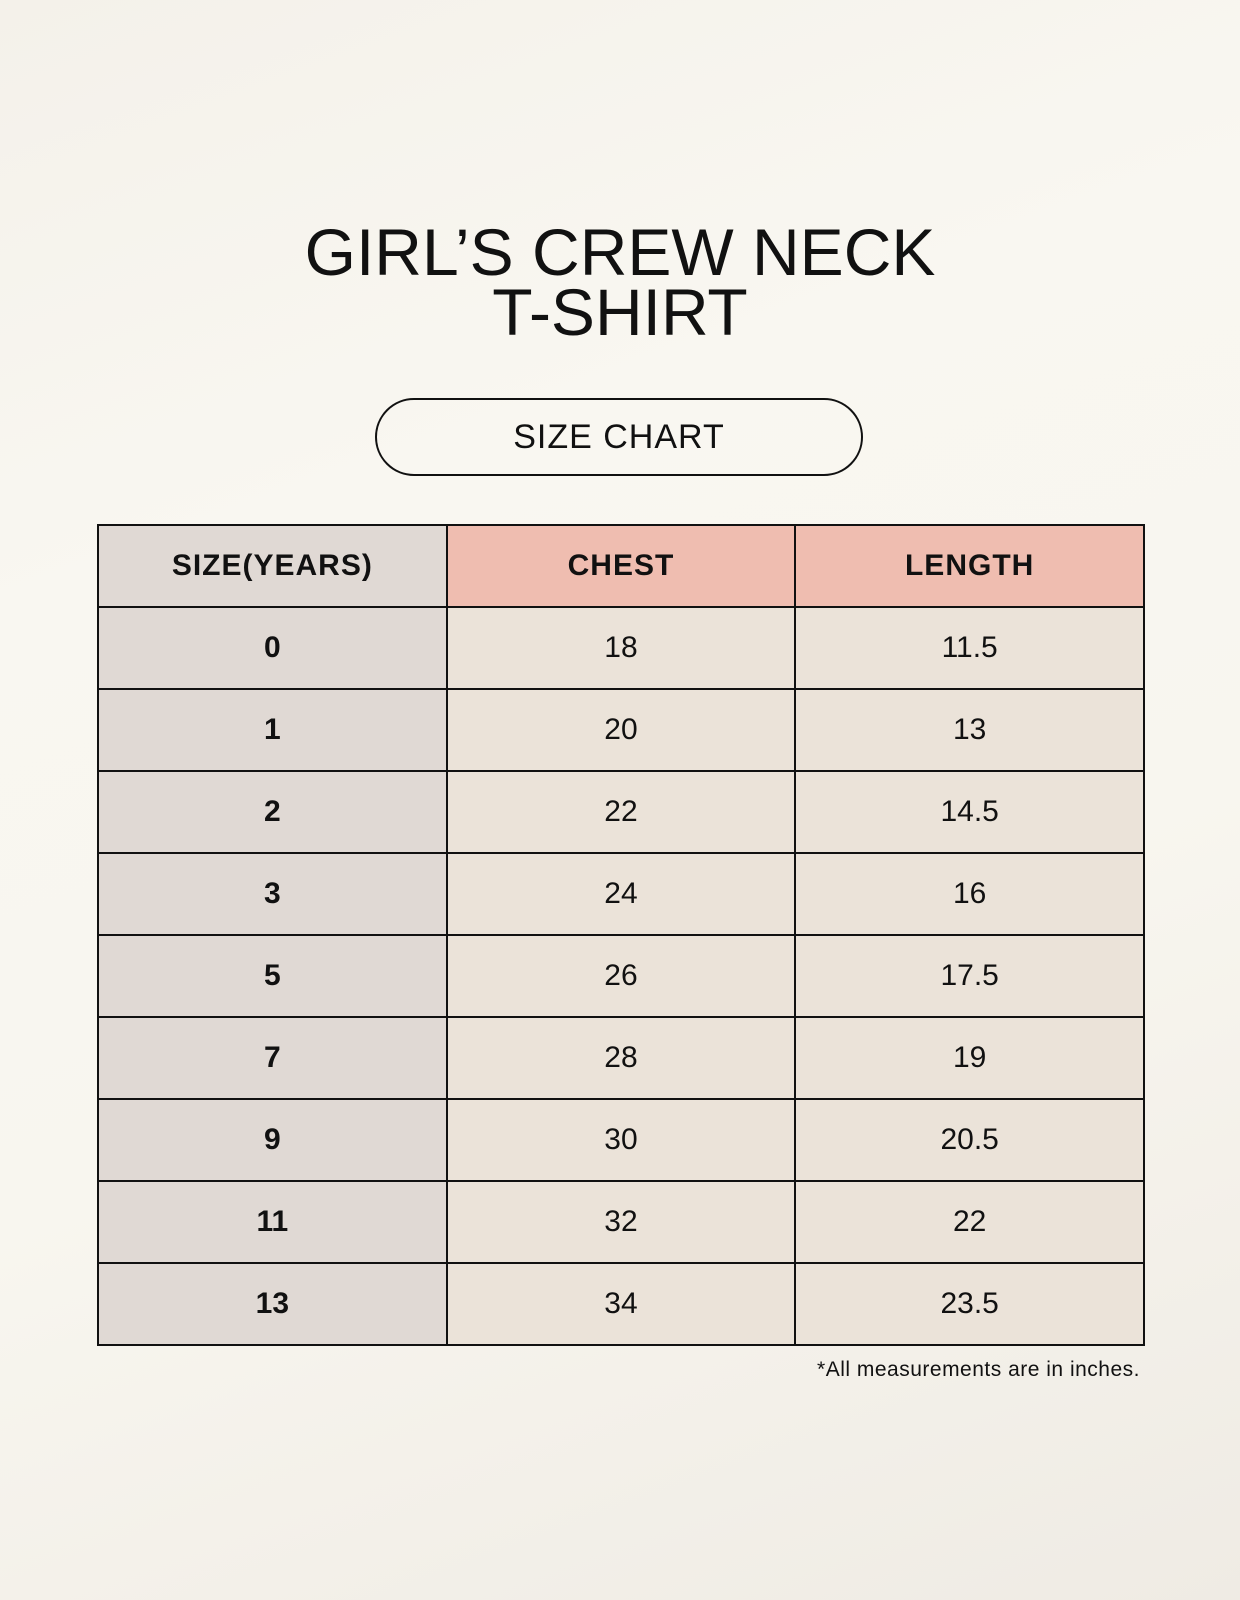 This screenshot has width=1240, height=1600. What do you see at coordinates (620, 252) in the screenshot?
I see `title-line-1: GIRL’S CREW NECK` at bounding box center [620, 252].